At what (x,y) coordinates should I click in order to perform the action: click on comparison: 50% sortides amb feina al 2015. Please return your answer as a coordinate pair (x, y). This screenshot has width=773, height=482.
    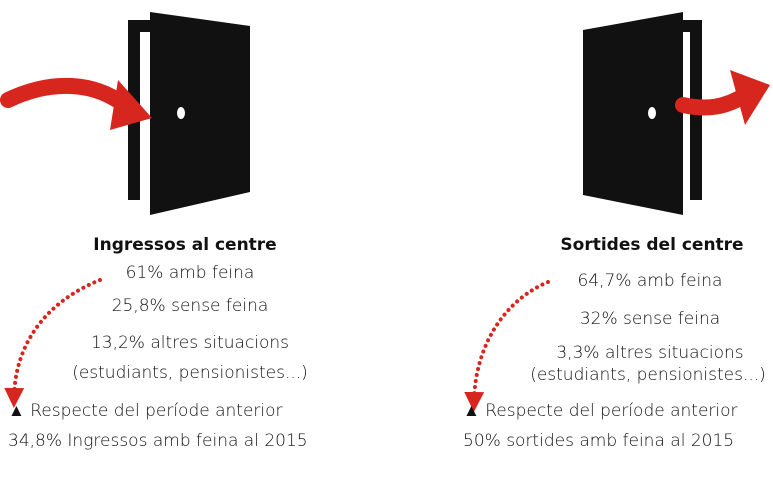
    Looking at the image, I should click on (598, 441).